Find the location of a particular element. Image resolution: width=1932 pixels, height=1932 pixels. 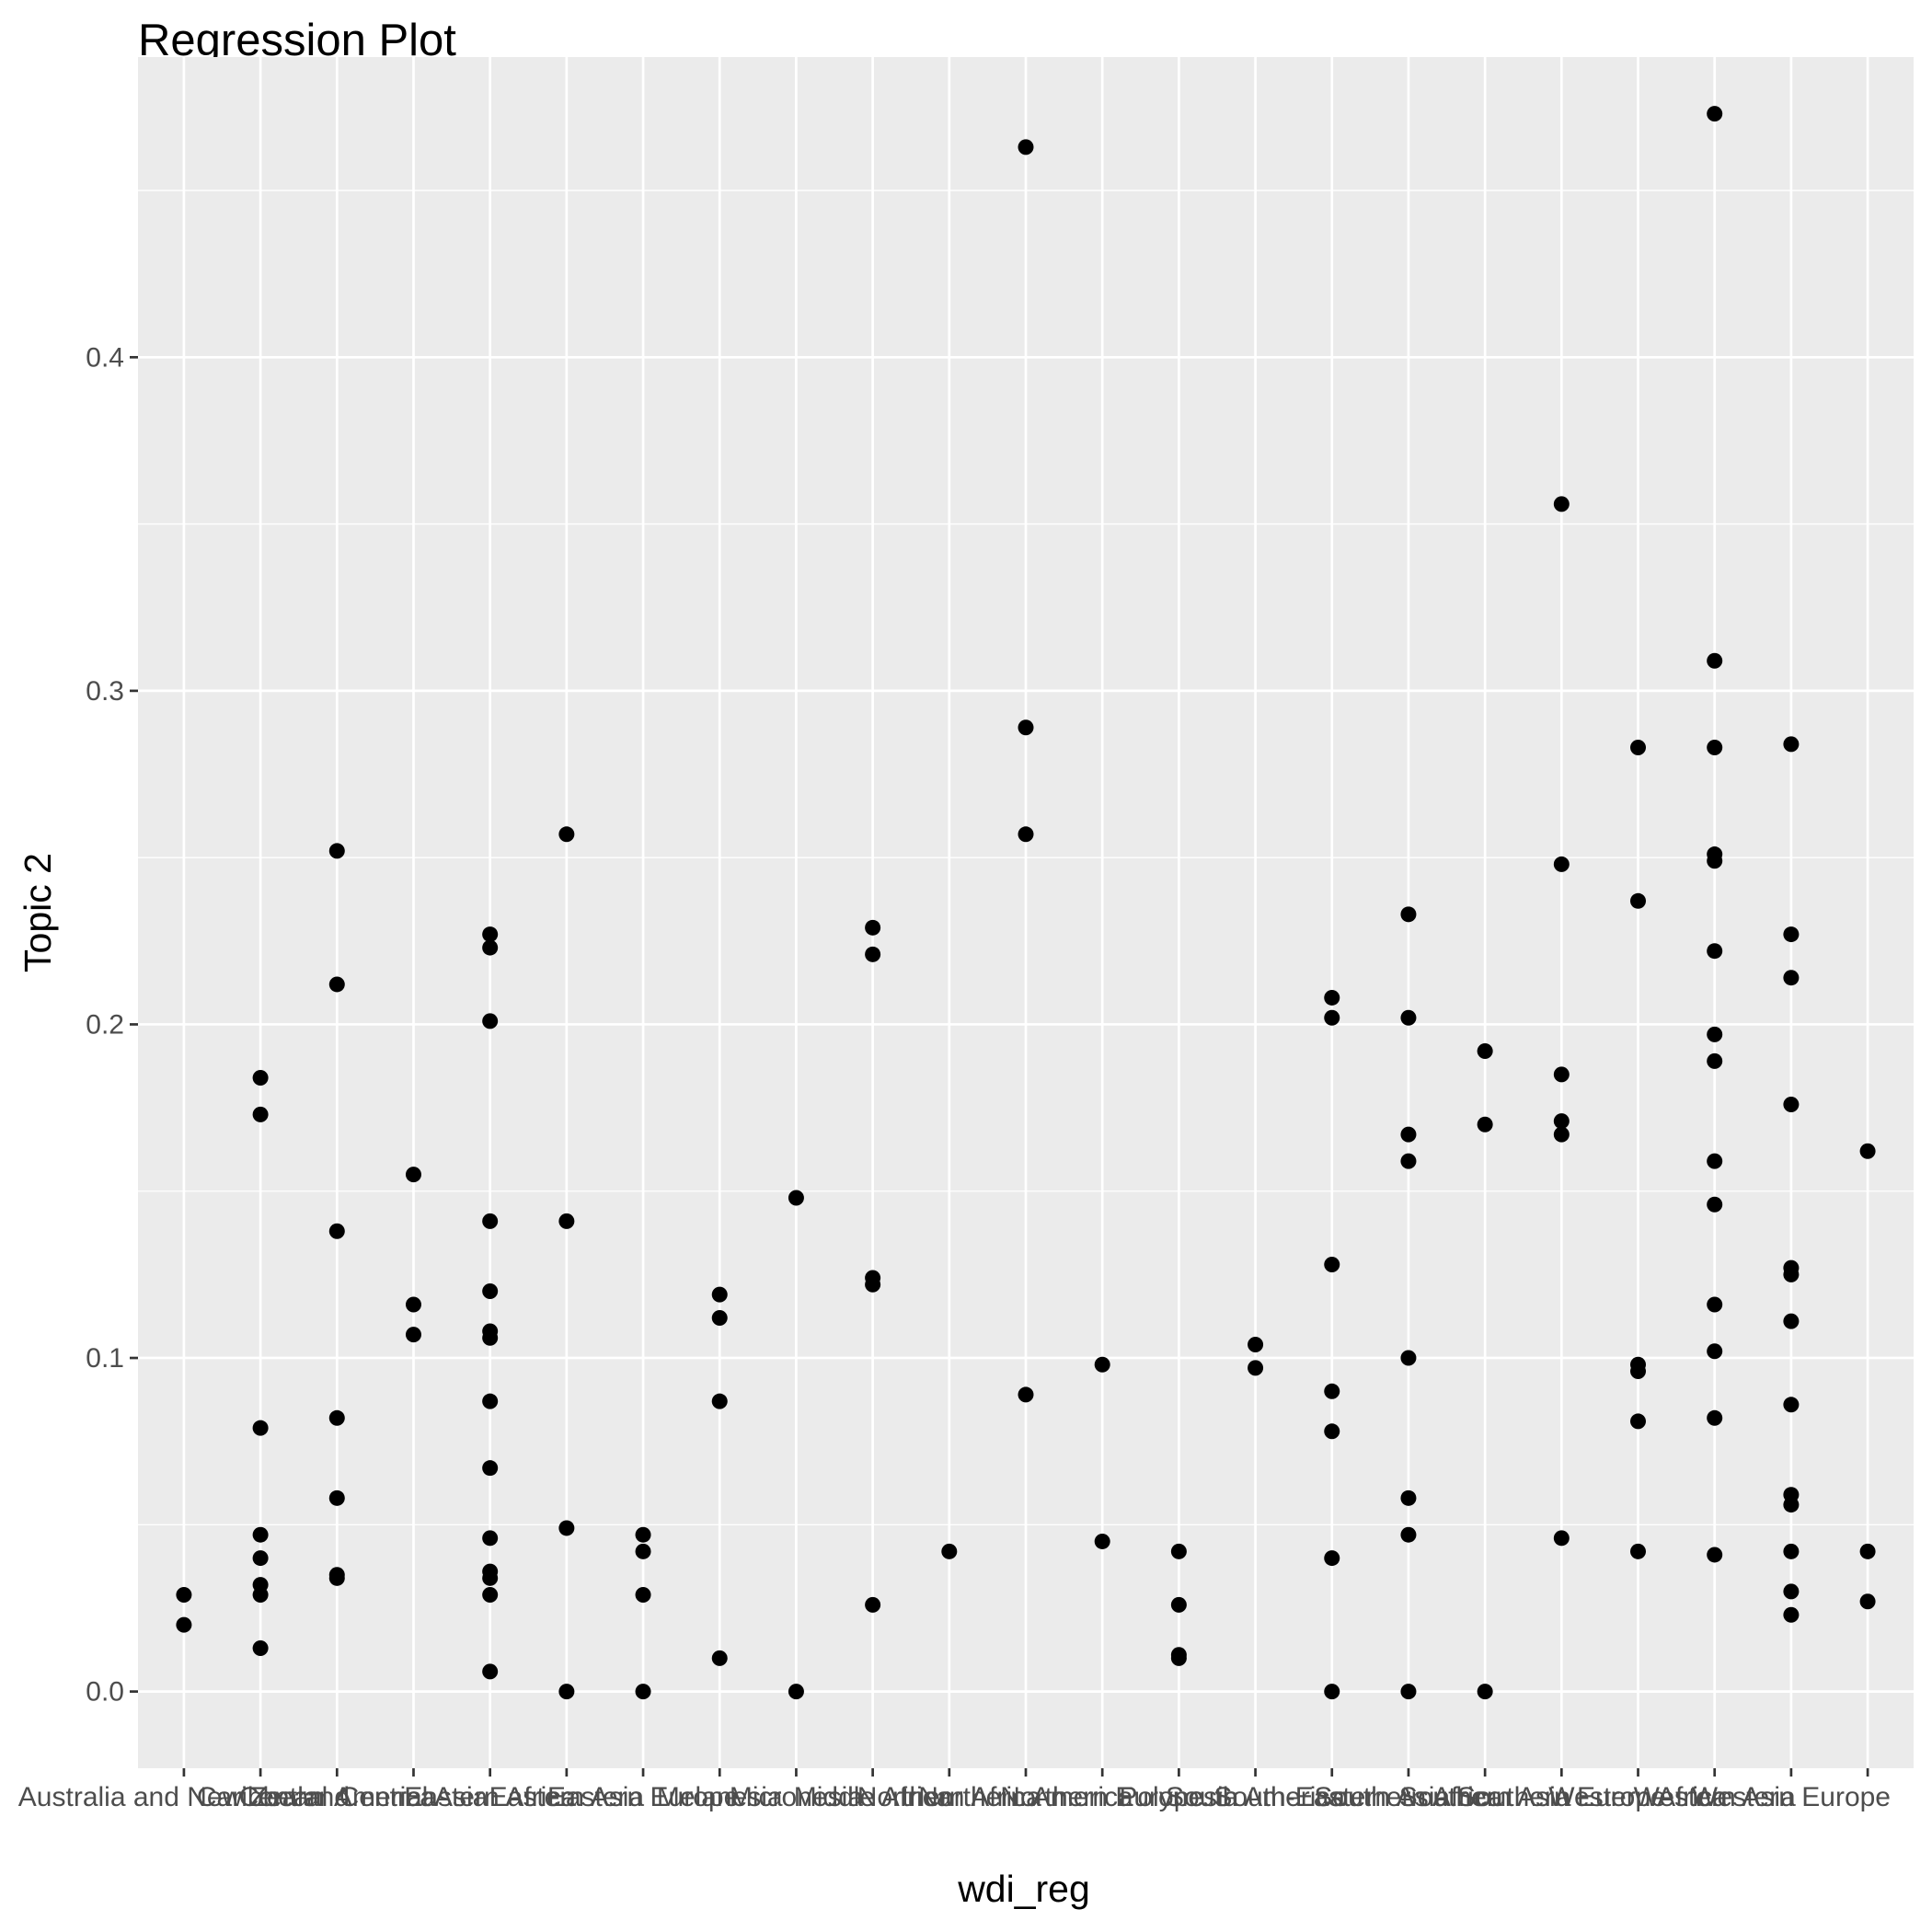

y-tick-labels: 0.0 0.1 0.2 0.3 0.4 is located at coordinates (105, 1024).